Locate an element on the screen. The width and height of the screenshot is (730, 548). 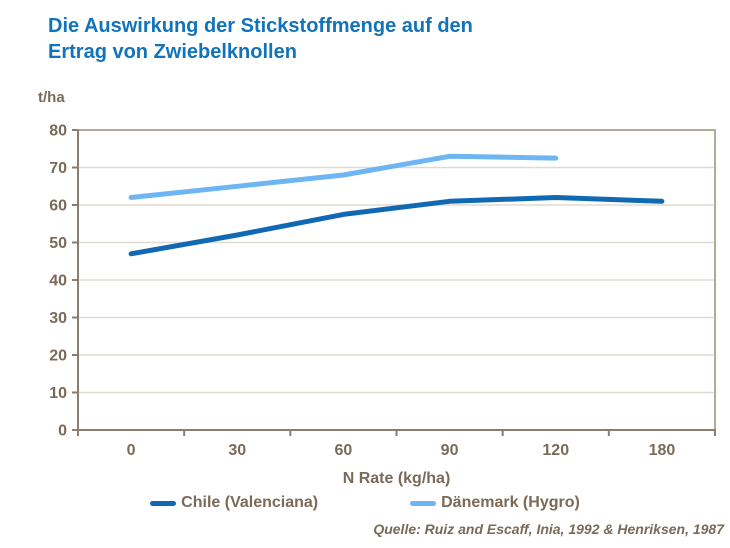
y-tick-label: 60 is located at coordinates (58, 206).